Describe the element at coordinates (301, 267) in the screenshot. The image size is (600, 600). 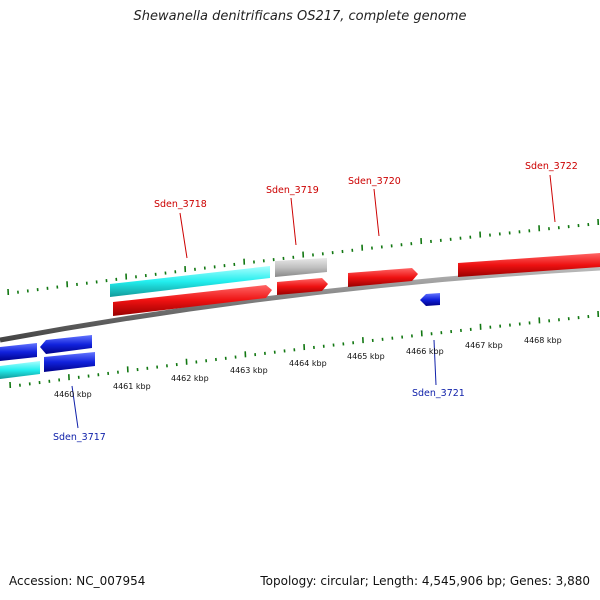
I see `feature-gray-sden3719` at that location.